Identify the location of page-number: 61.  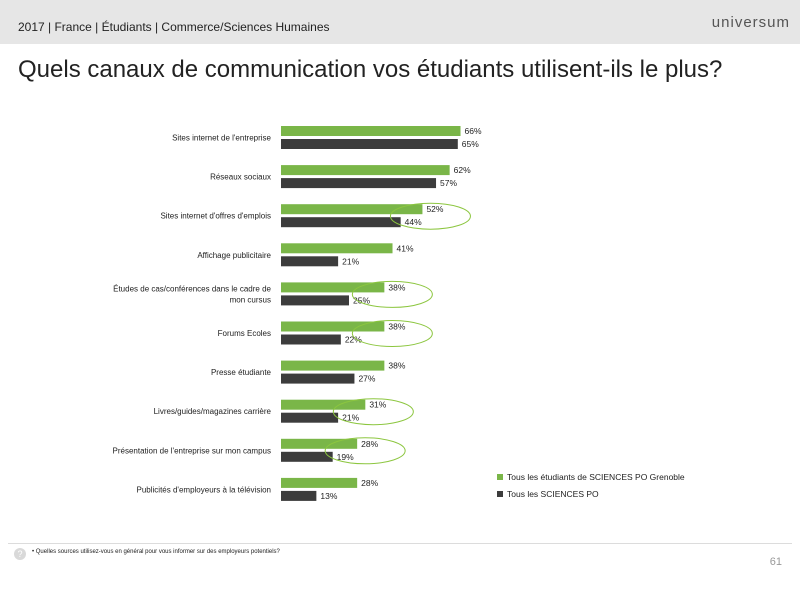
(775, 562).